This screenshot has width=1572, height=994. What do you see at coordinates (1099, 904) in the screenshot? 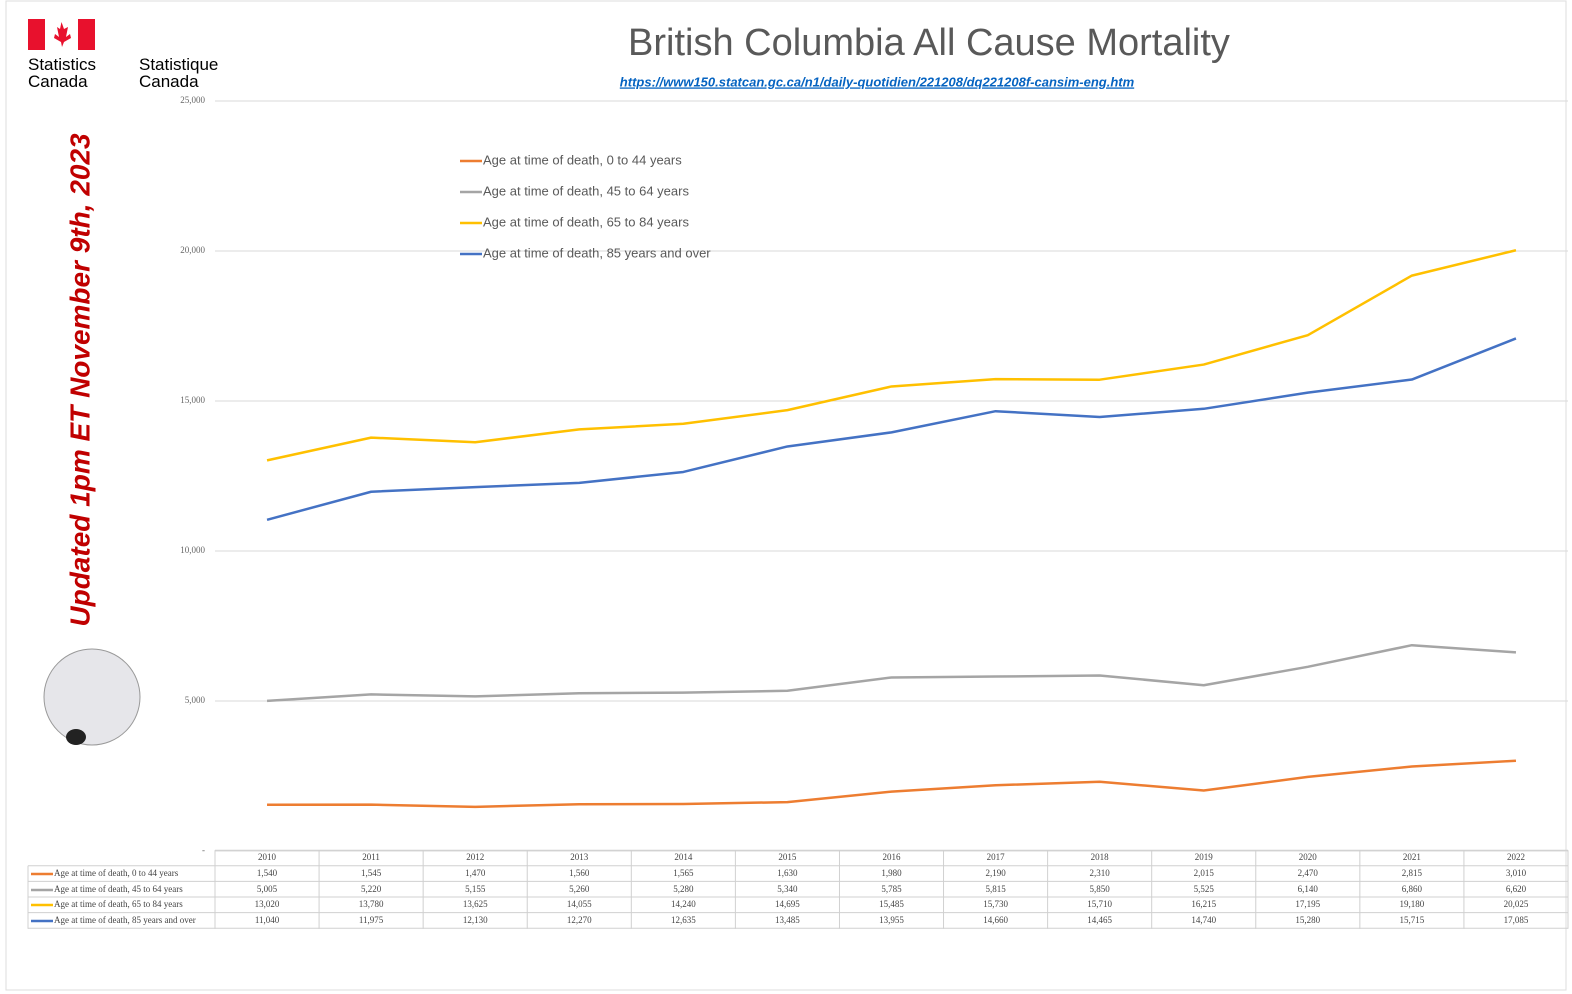
I see `table-cell: 15,710` at bounding box center [1099, 904].